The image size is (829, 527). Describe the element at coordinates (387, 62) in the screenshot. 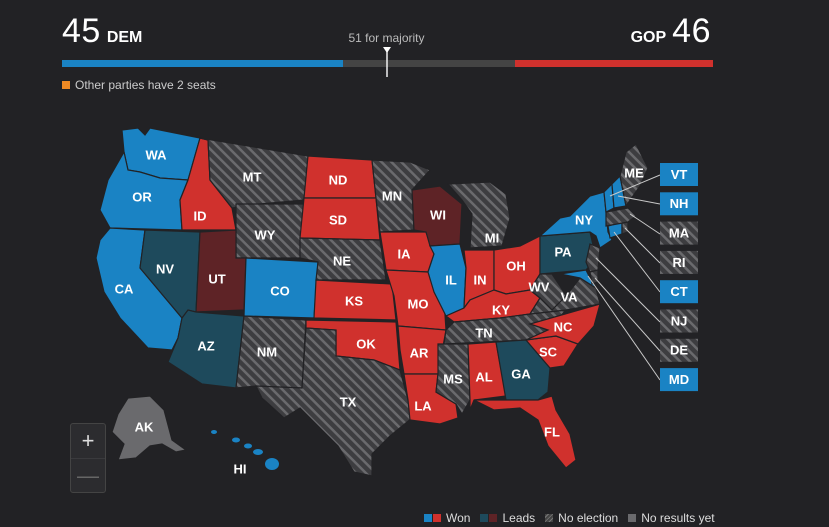

I see `majority-marker-icon` at that location.